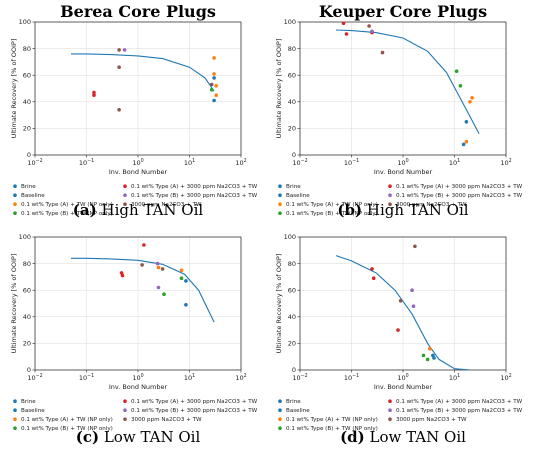 This screenshot has width=550, height=449. I want to click on x-tick-label: 10¹, so click(454, 162).